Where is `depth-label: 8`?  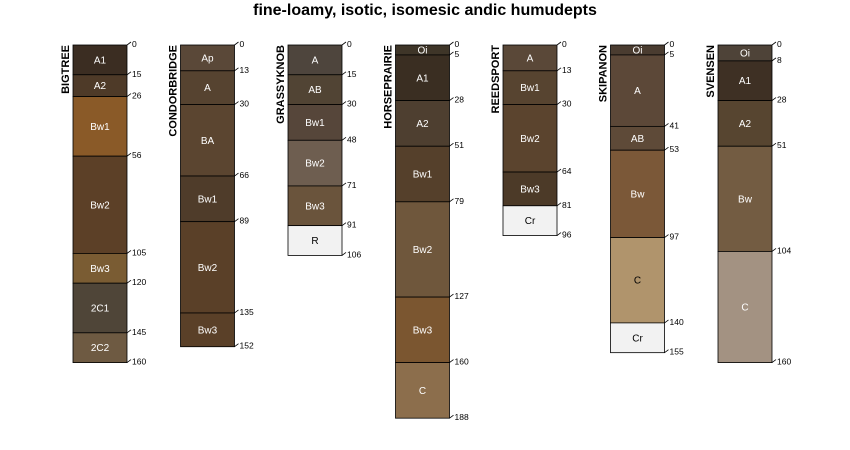 depth-label: 8 is located at coordinates (779, 60).